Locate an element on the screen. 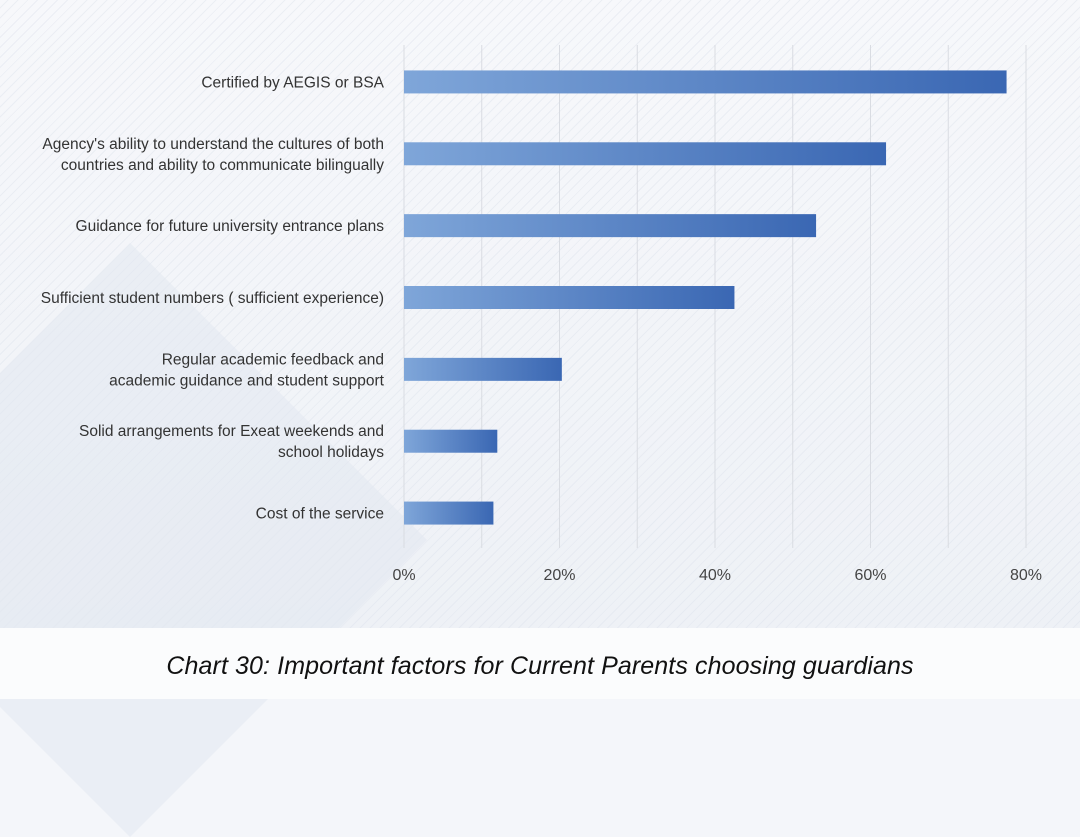 Image resolution: width=1080 pixels, height=837 pixels. caption-band is located at coordinates (540, 663).